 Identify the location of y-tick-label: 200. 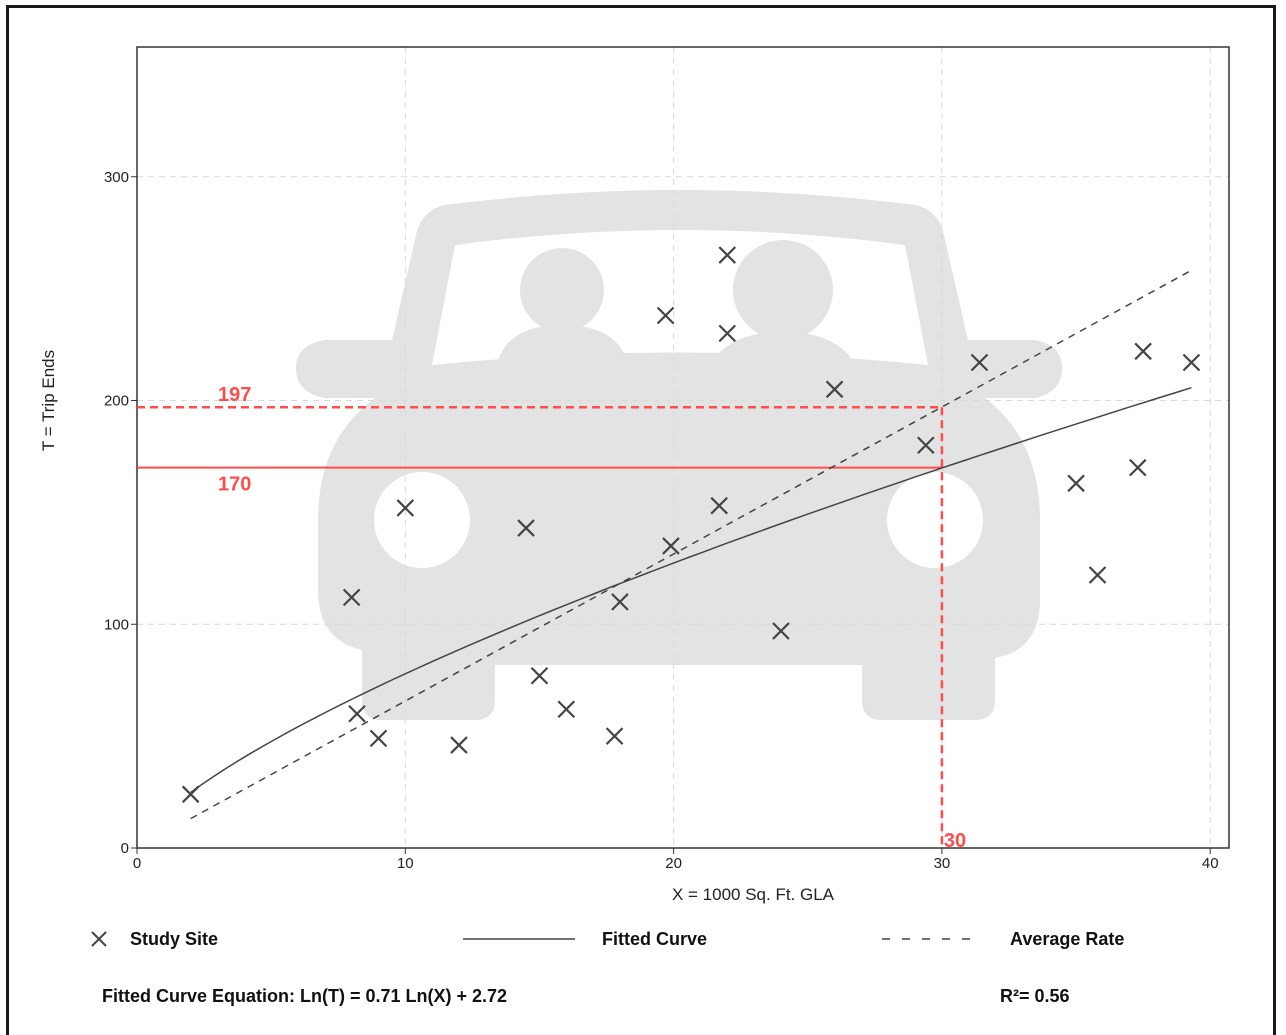
(116, 401).